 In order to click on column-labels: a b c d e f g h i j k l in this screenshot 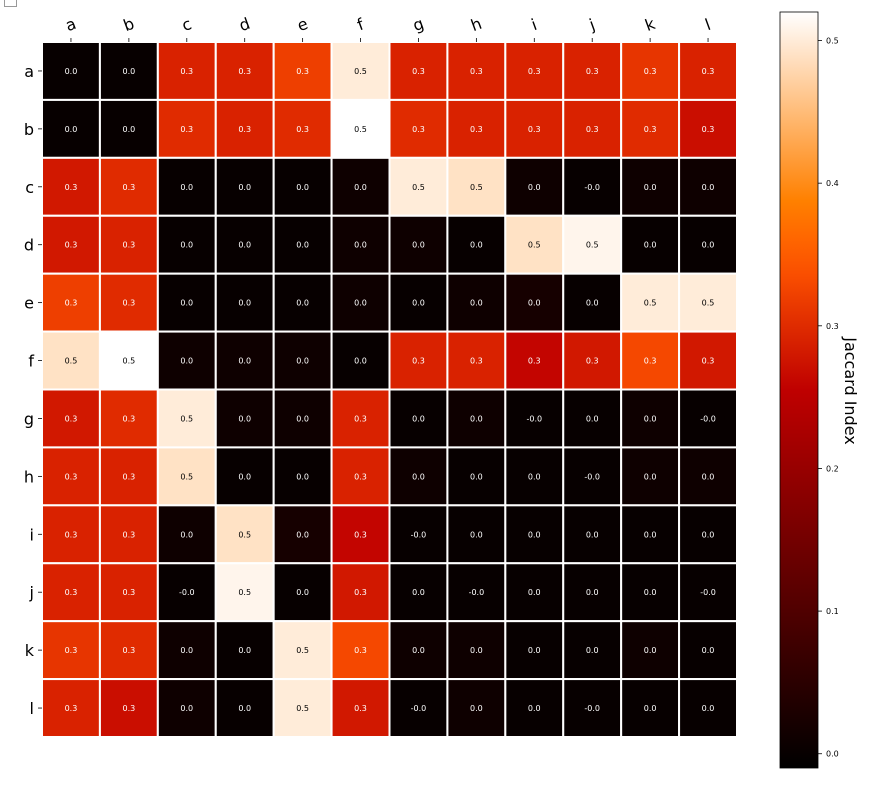, I will do `click(388, 28)`.